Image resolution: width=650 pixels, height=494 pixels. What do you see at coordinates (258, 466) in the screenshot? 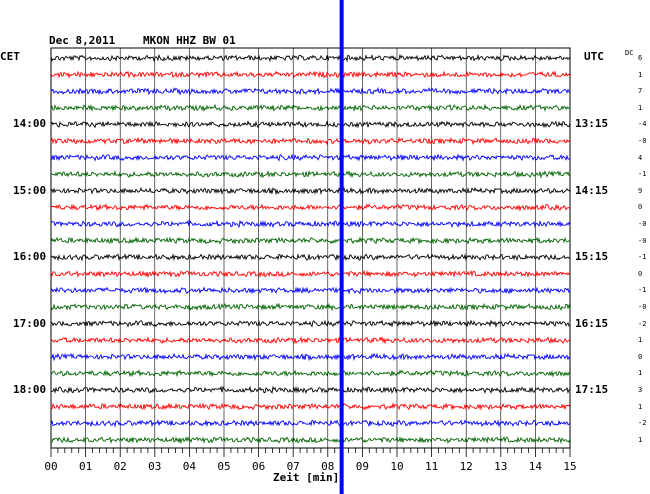
I see `x-tick-label: 06` at bounding box center [258, 466].